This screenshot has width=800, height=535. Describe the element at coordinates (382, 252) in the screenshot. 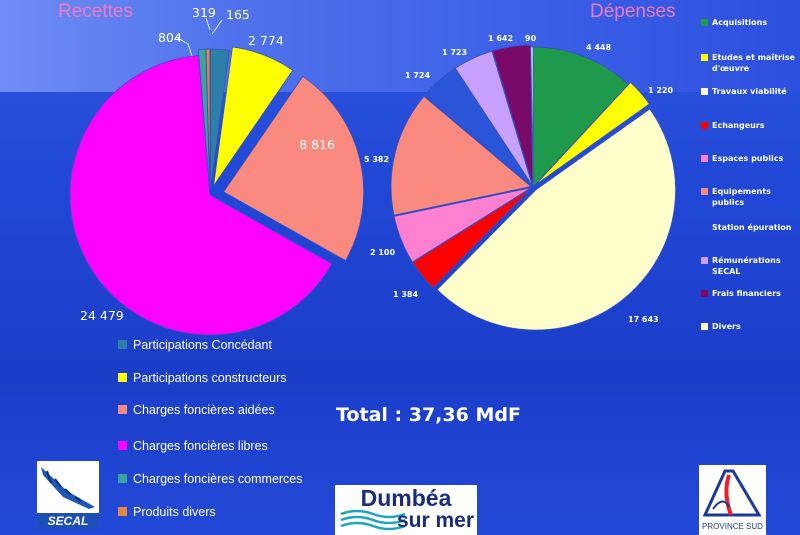

I see `depenses-label-espaces-publics: 2 100` at that location.